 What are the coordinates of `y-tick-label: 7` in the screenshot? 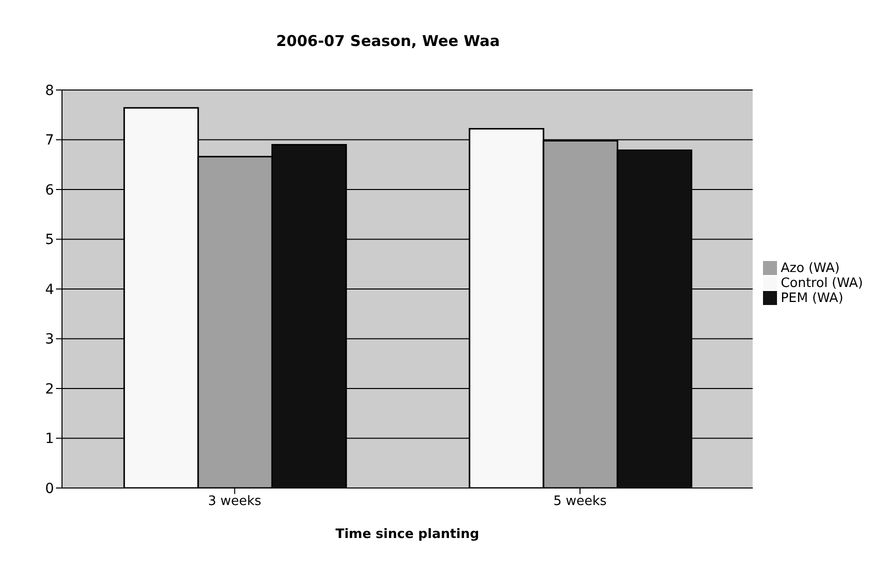 It's located at (49, 140).